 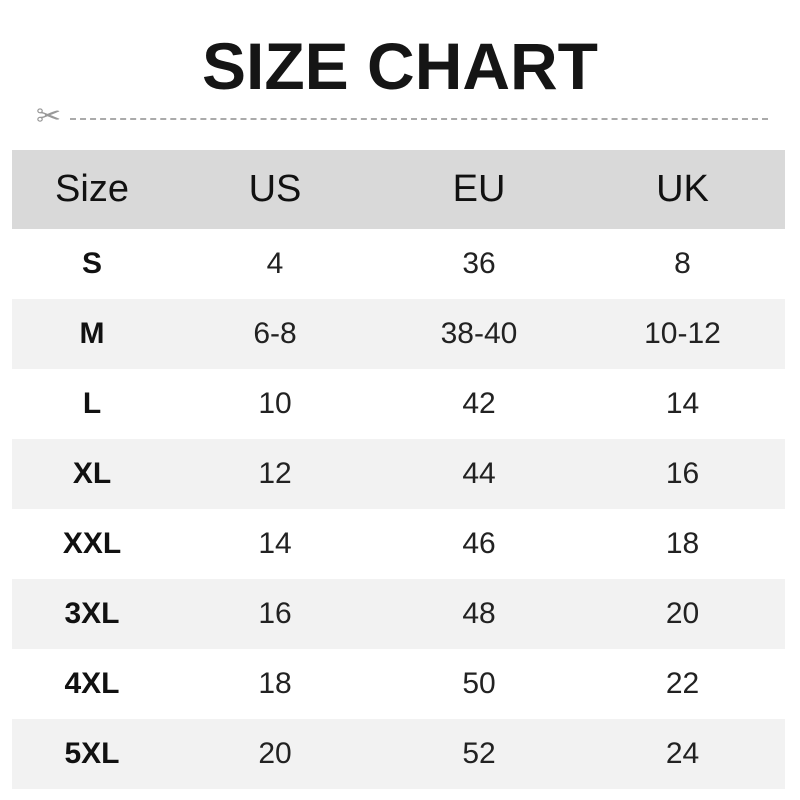 I want to click on size-cell-us: 14, so click(x=275, y=543).